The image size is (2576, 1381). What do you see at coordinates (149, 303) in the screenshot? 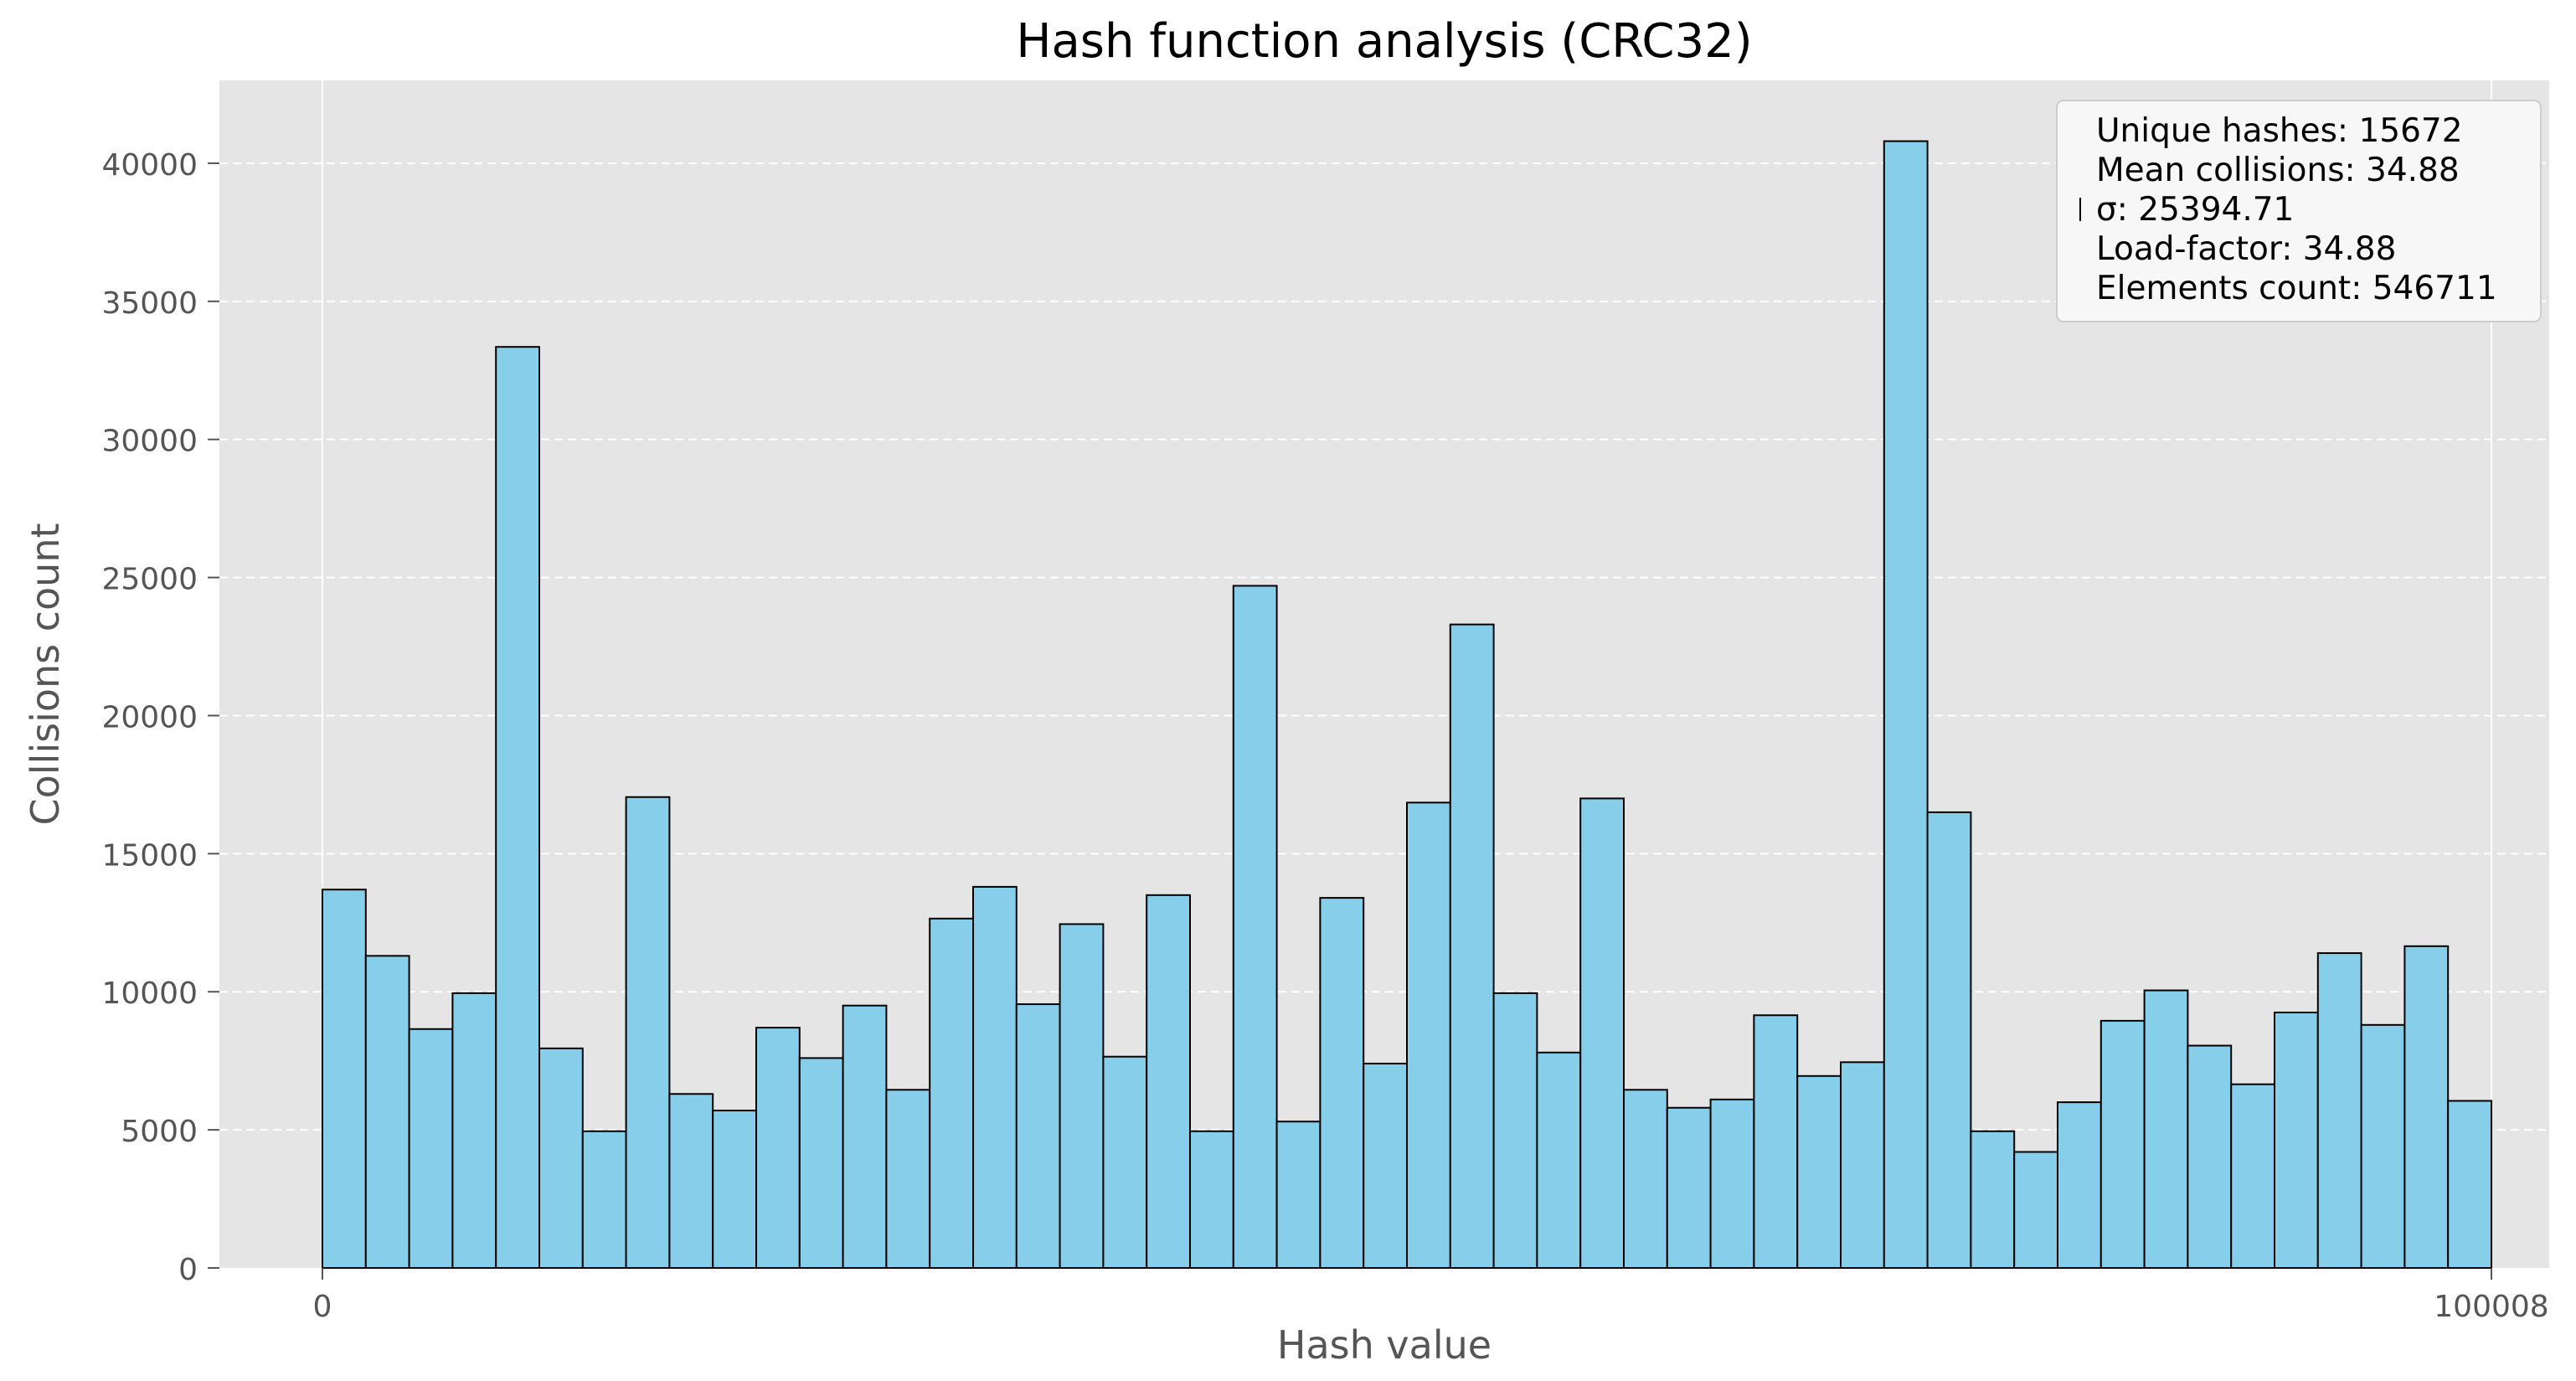
I see `y-tick-label: 35000` at bounding box center [149, 303].